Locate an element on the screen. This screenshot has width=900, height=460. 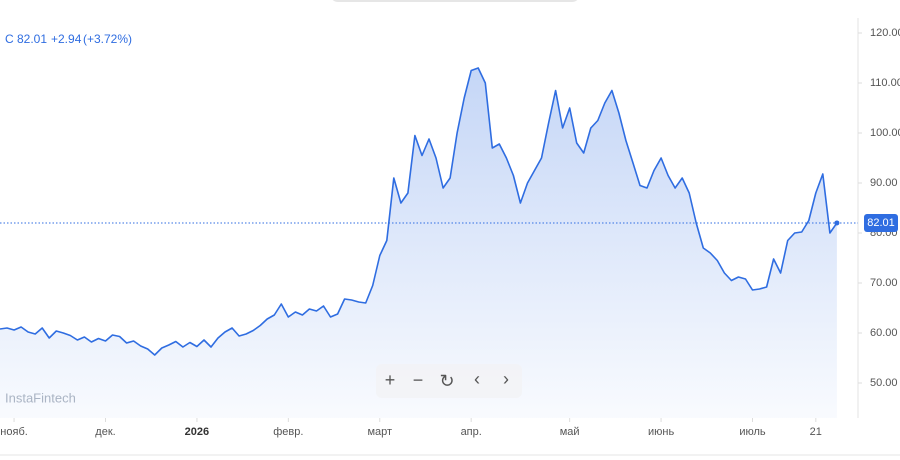
y-tick-label: 100.00 is located at coordinates (885, 133).